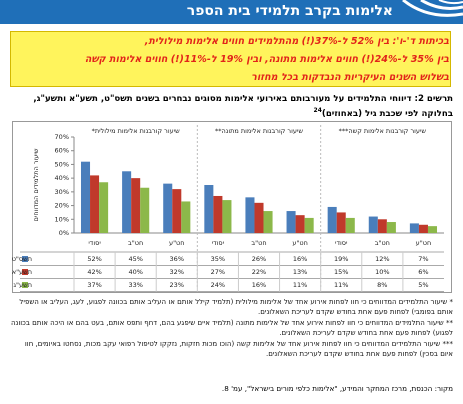 This screenshot has width=463, height=404. I want to click on group-label: שיעור קורבנות אלימות מילולית*, so click(136, 131).